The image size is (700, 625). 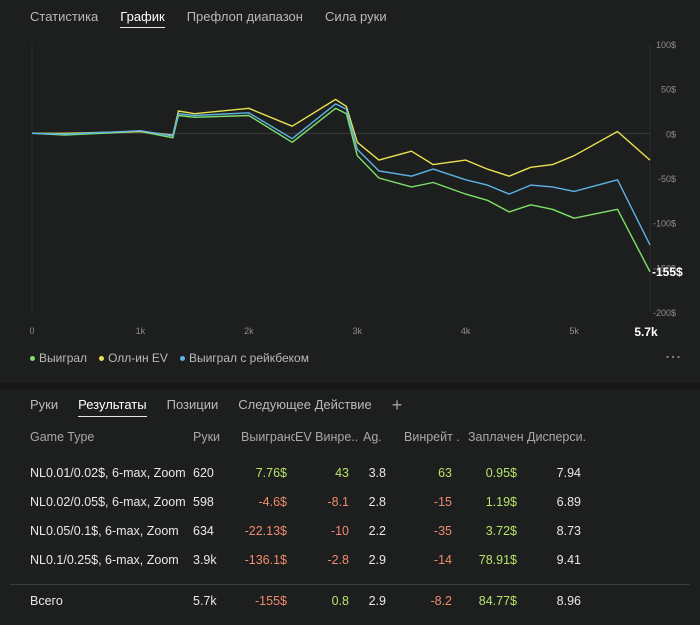 What do you see at coordinates (203, 501) in the screenshot?
I see `cell-hands: 598` at bounding box center [203, 501].